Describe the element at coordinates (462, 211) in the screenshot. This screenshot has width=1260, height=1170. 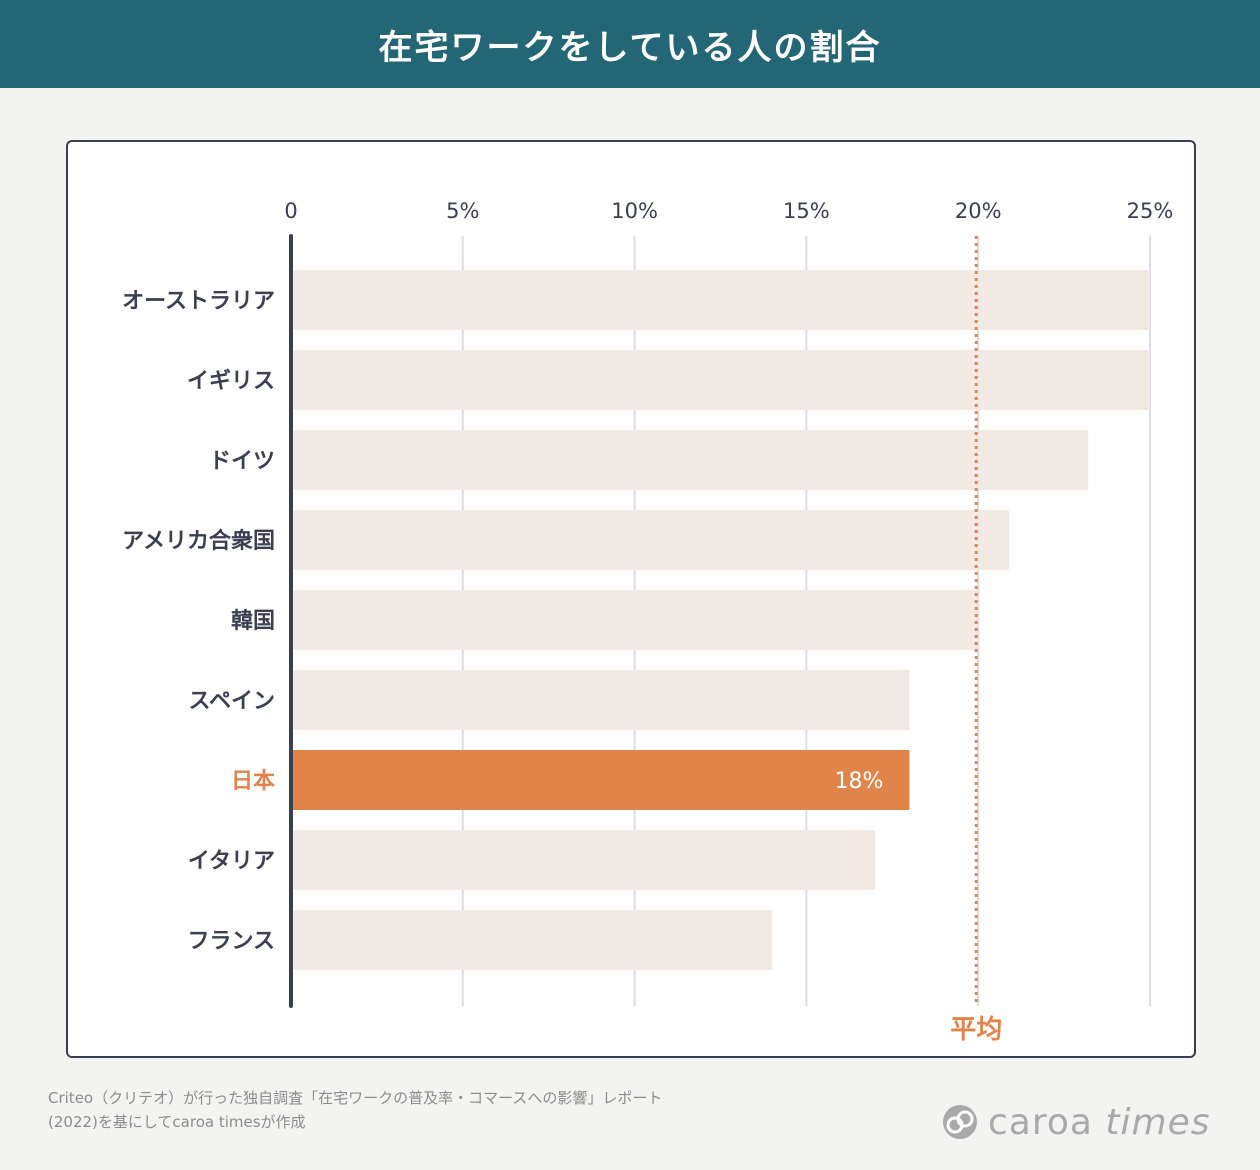
I see `x-tick-label-1: 5%` at that location.